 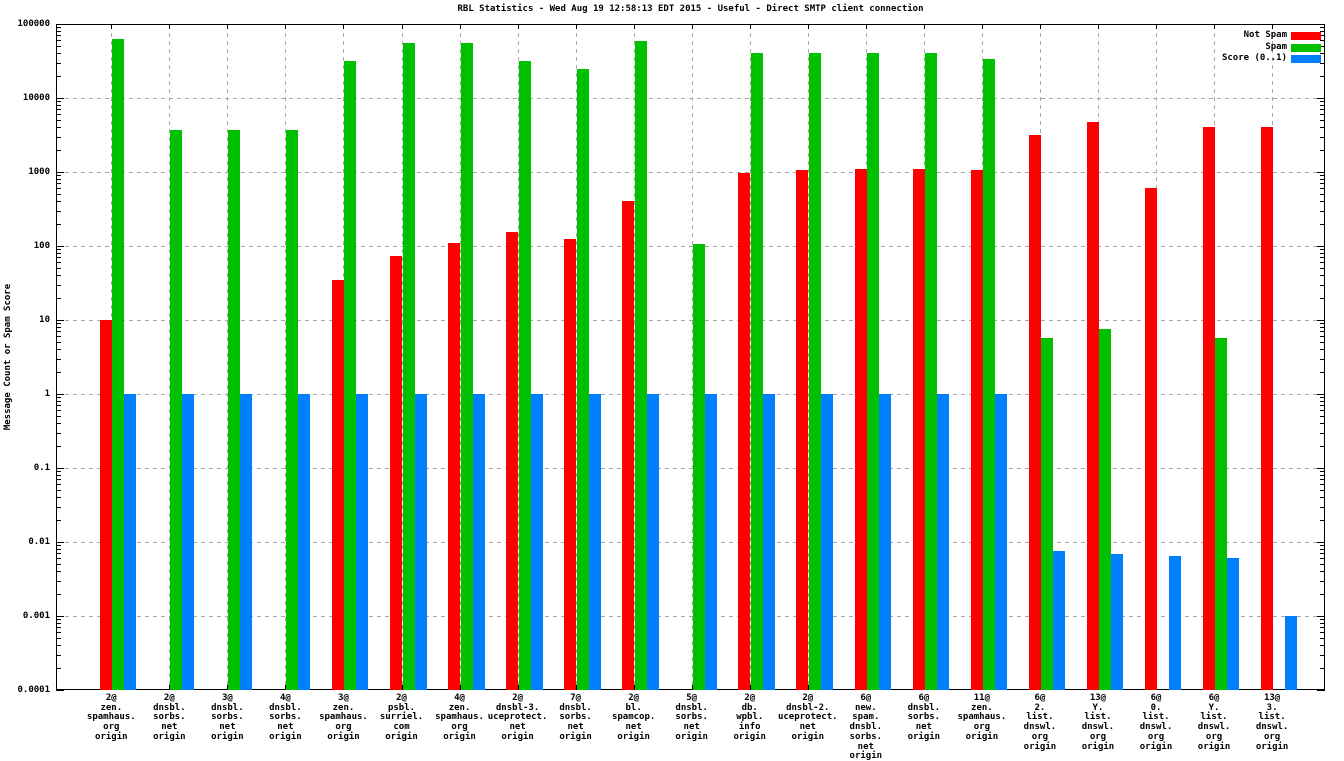 I want to click on x-tick-label-line: sorbs., so click(x=575, y=717).